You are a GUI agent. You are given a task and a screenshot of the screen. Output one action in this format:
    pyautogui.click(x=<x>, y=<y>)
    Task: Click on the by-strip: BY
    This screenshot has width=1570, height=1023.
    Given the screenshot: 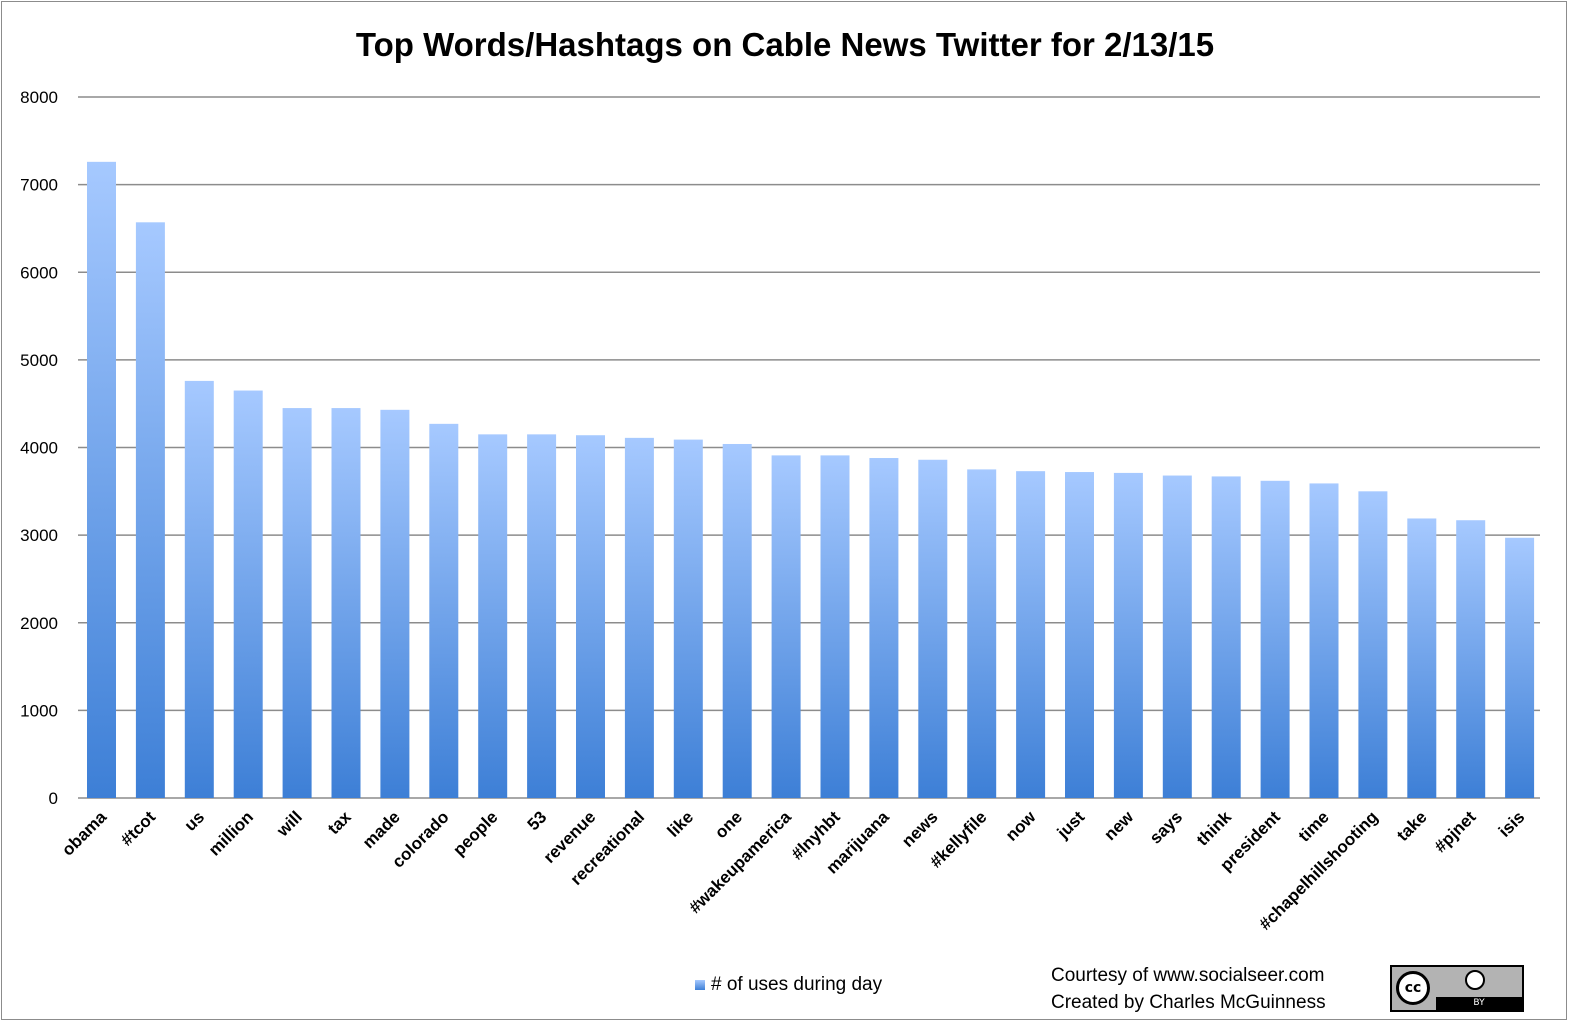 What is the action you would take?
    pyautogui.click(x=1479, y=1003)
    